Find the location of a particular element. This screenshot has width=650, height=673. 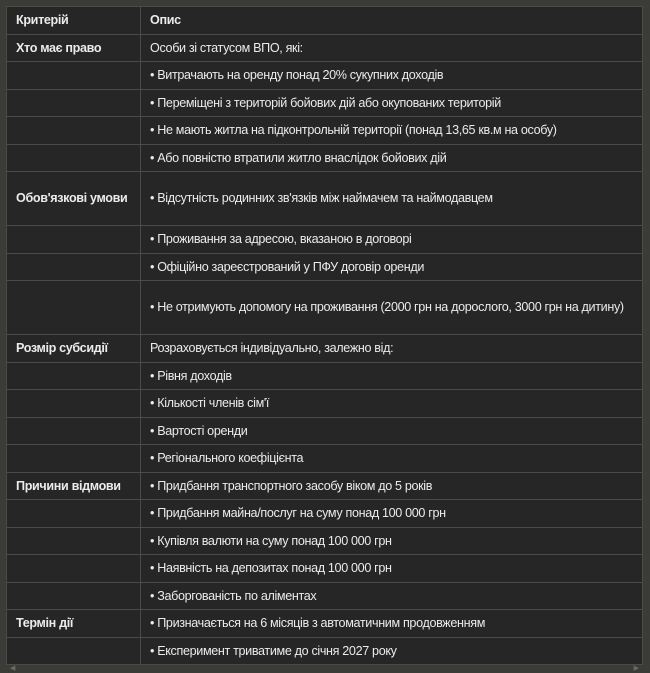

horizontal-scrollbar: ◀ ▶ is located at coordinates (324, 668).